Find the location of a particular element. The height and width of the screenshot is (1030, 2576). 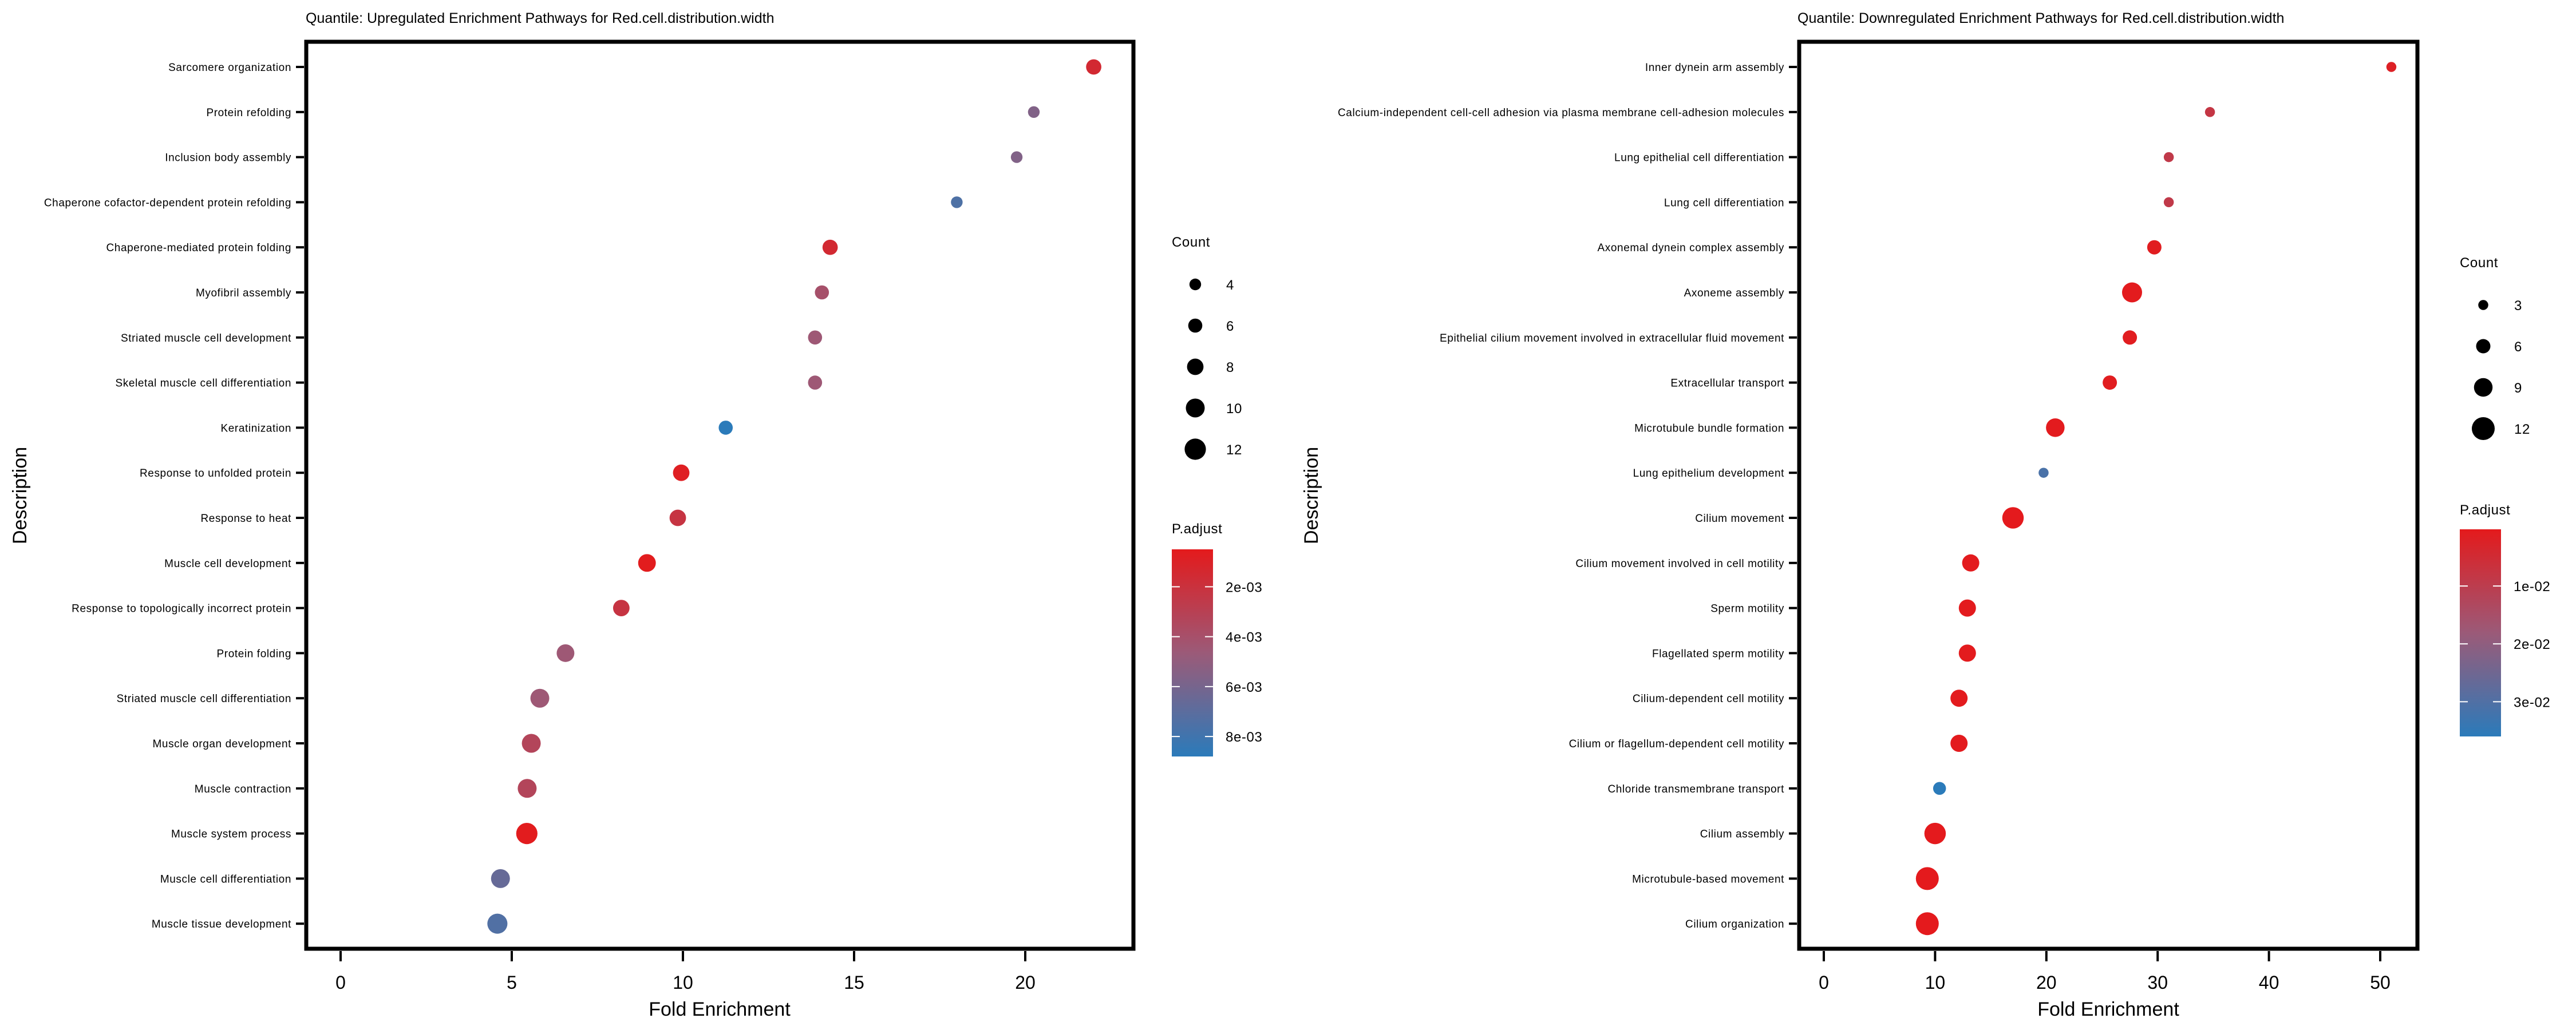

color-bar is located at coordinates (1192, 652).